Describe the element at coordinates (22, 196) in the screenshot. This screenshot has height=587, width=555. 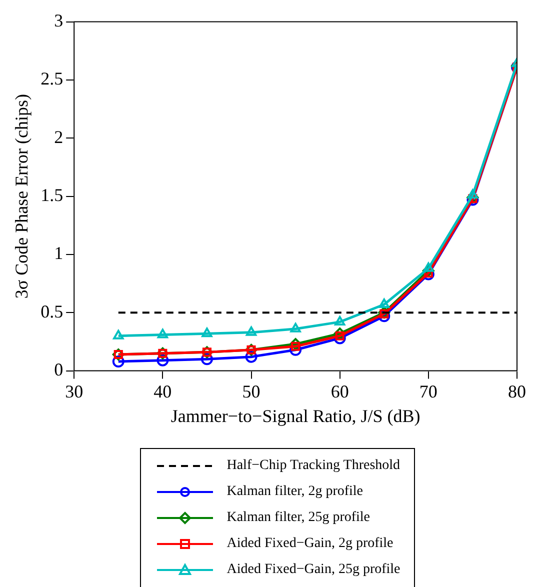
I see `y-axis-title: 3σ Code Phase Error (chips)` at that location.